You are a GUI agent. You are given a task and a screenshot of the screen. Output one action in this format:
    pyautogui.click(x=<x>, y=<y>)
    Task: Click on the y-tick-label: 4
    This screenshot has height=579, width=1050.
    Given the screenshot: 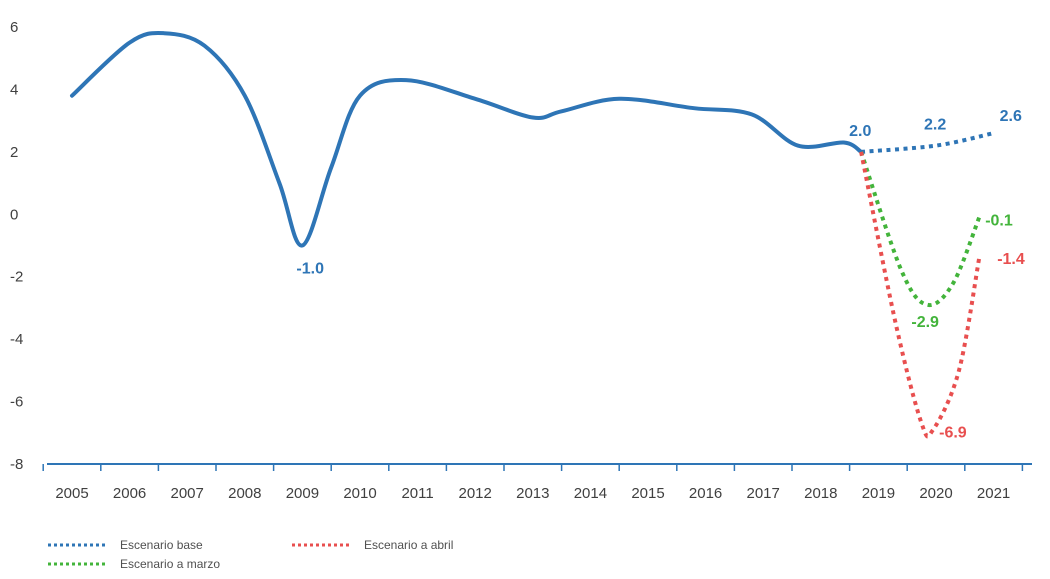 What is the action you would take?
    pyautogui.click(x=14, y=89)
    